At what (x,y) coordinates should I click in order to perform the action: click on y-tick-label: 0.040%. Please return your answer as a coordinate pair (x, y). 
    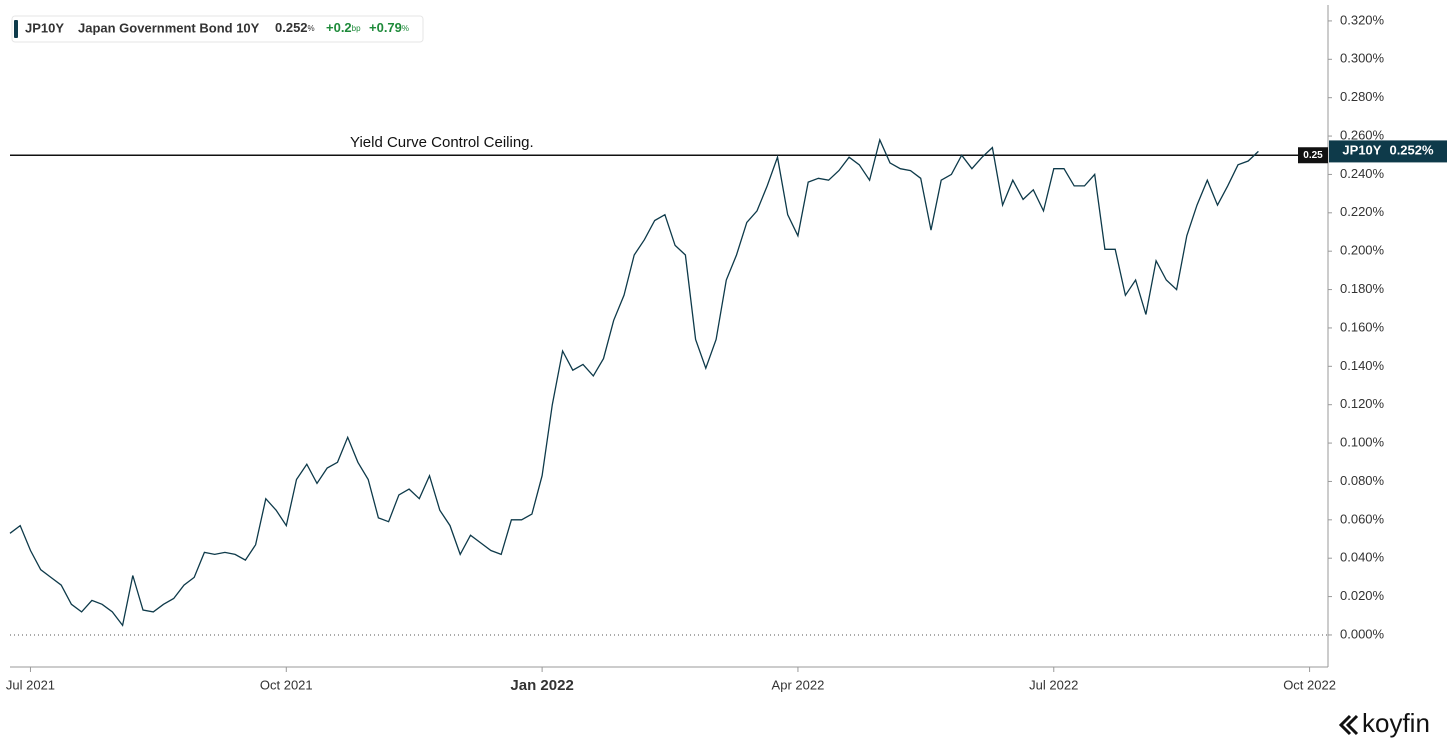
    Looking at the image, I should click on (1362, 557).